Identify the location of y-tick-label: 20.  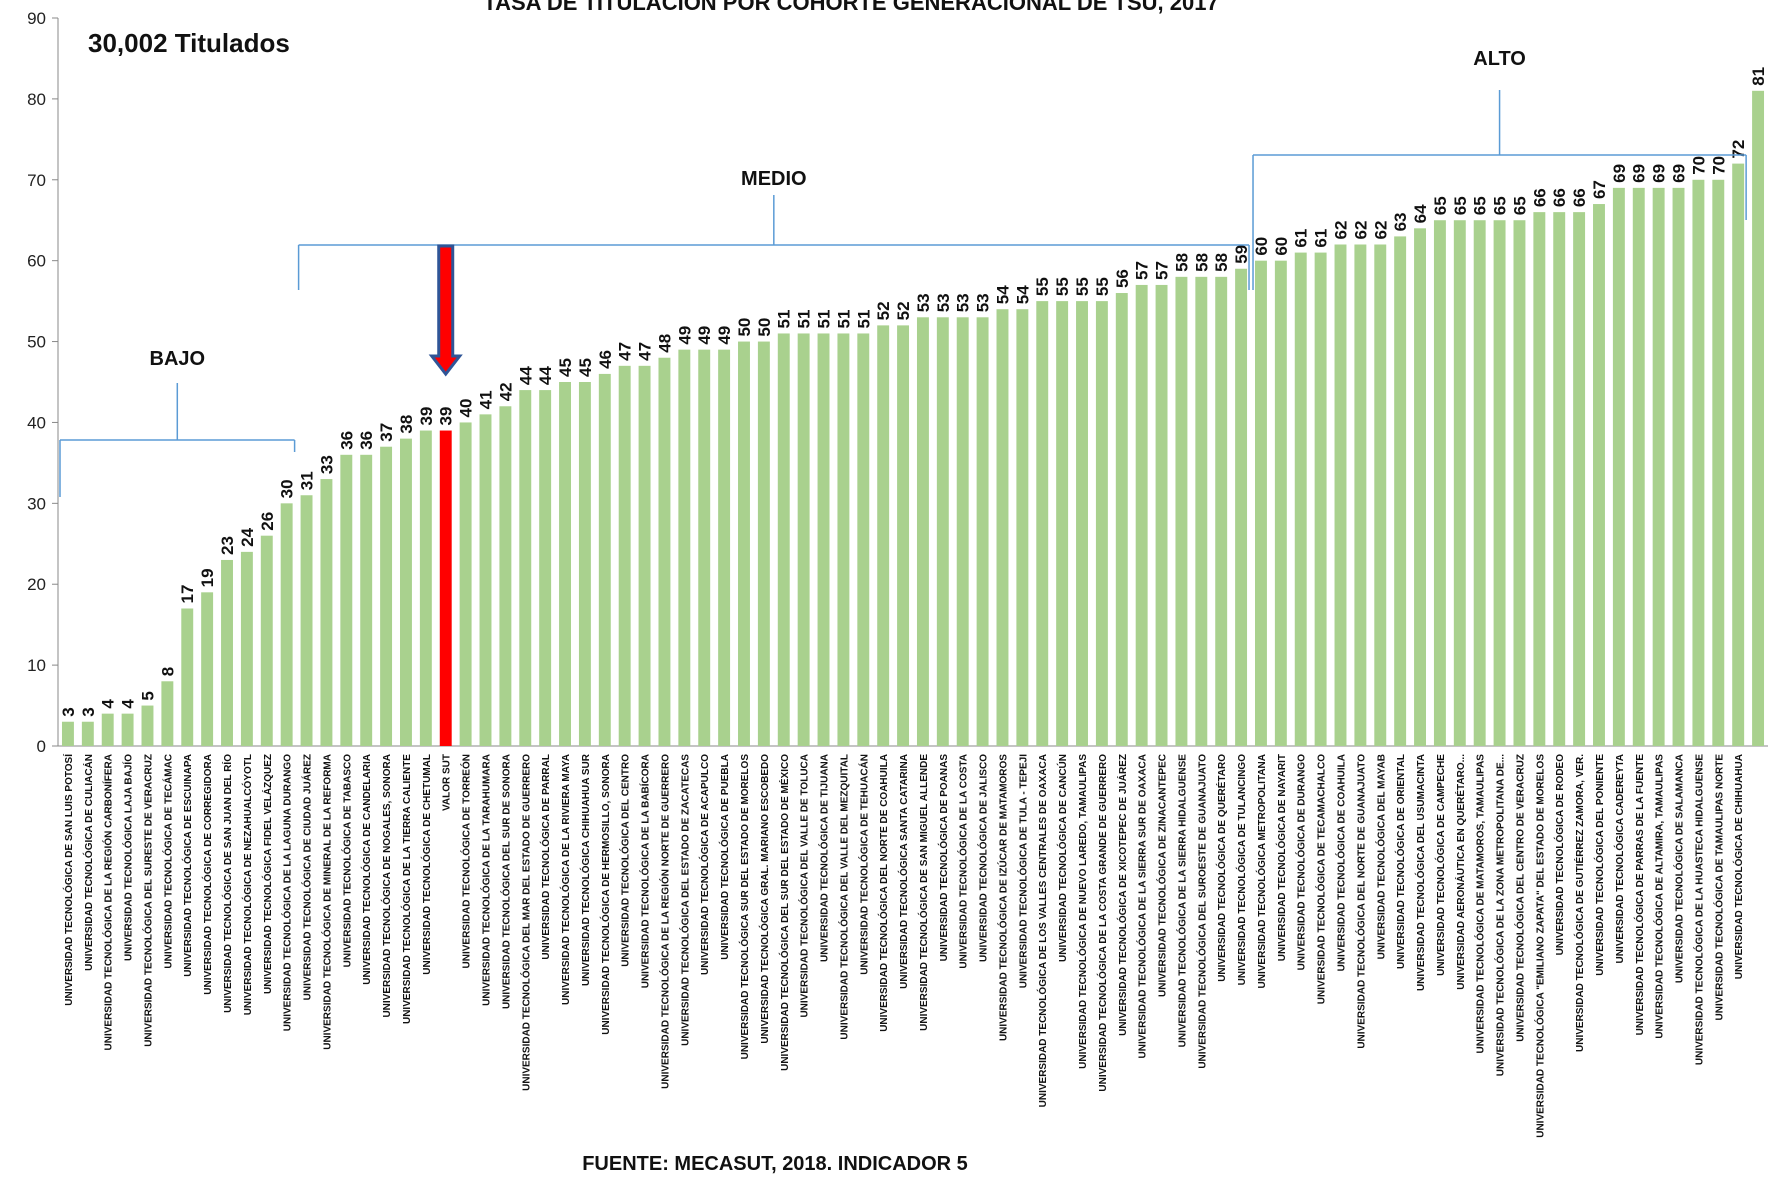
(36, 584).